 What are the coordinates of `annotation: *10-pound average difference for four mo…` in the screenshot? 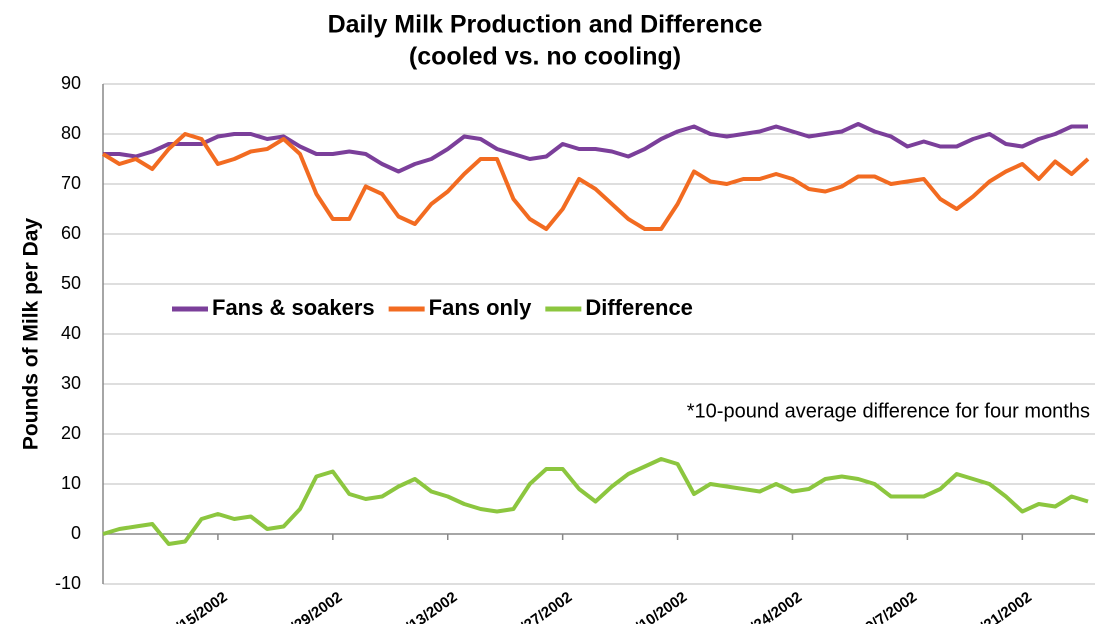 It's located at (888, 411).